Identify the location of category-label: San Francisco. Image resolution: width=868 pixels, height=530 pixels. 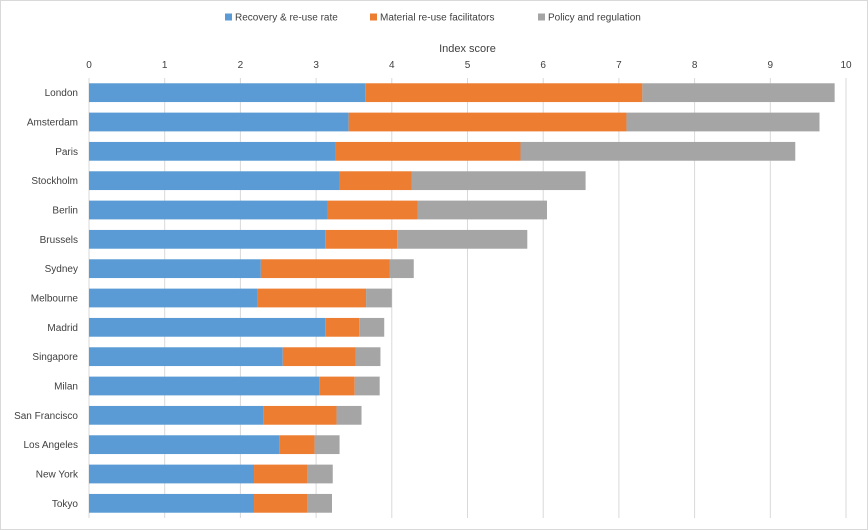
(46, 416).